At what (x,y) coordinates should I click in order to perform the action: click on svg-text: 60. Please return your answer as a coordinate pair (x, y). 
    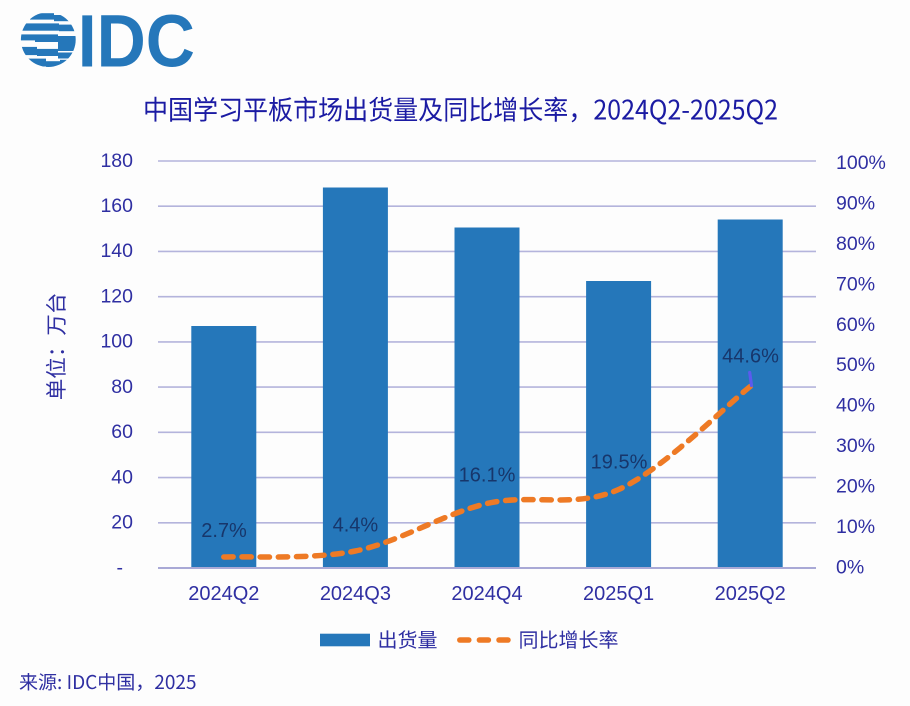
    Looking at the image, I should click on (122, 432).